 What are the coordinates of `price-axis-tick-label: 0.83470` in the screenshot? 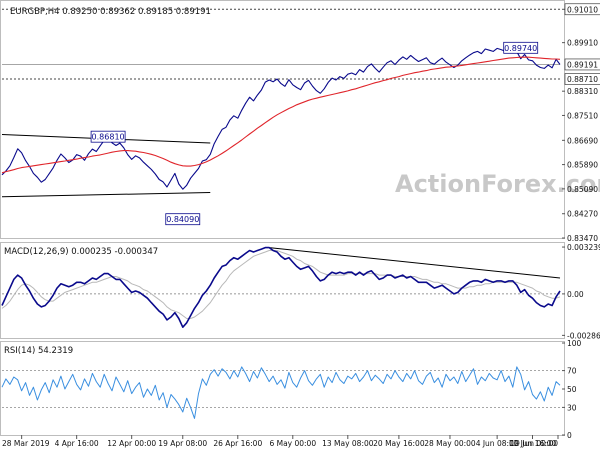 It's located at (582, 238).